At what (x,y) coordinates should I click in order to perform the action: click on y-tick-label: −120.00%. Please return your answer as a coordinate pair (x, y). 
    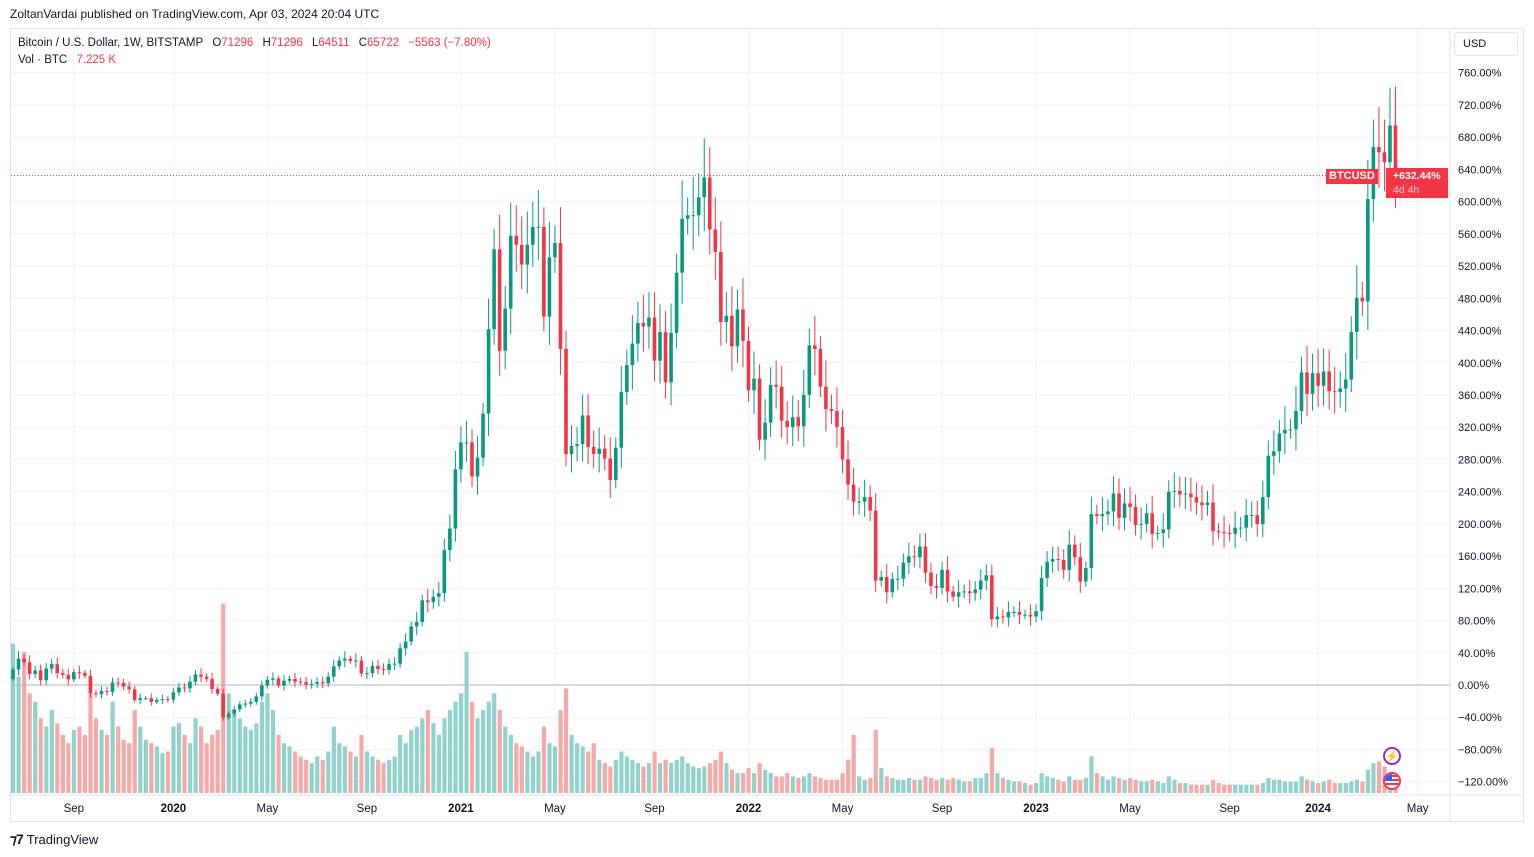
    Looking at the image, I should click on (1483, 783).